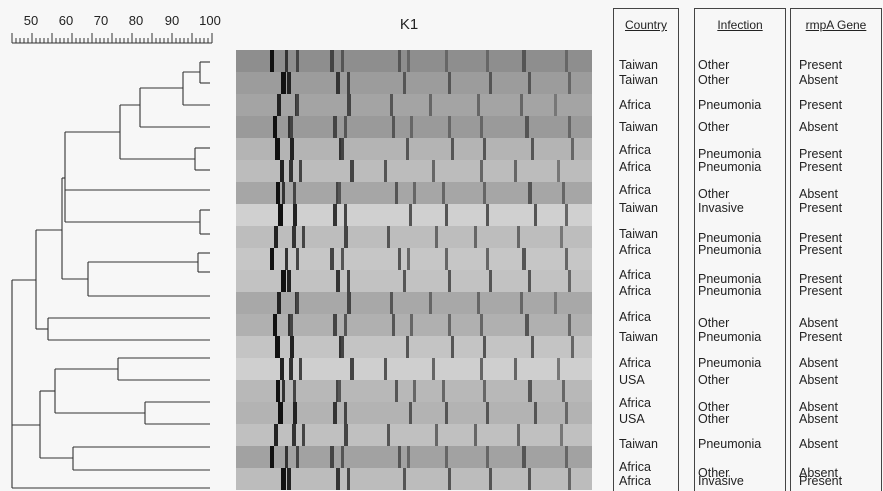 The width and height of the screenshot is (883, 491). I want to click on scale-label-80: 80, so click(136, 20).